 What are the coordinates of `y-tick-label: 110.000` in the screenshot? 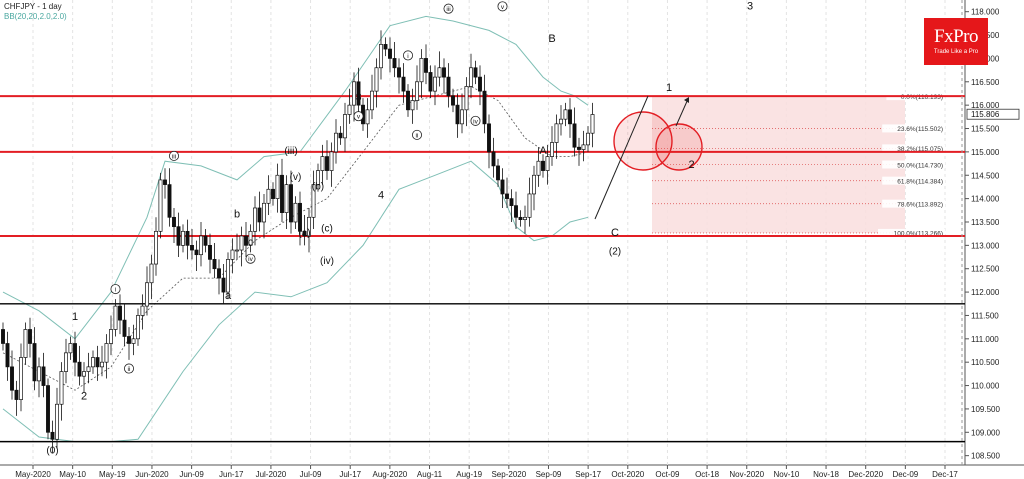 It's located at (985, 386).